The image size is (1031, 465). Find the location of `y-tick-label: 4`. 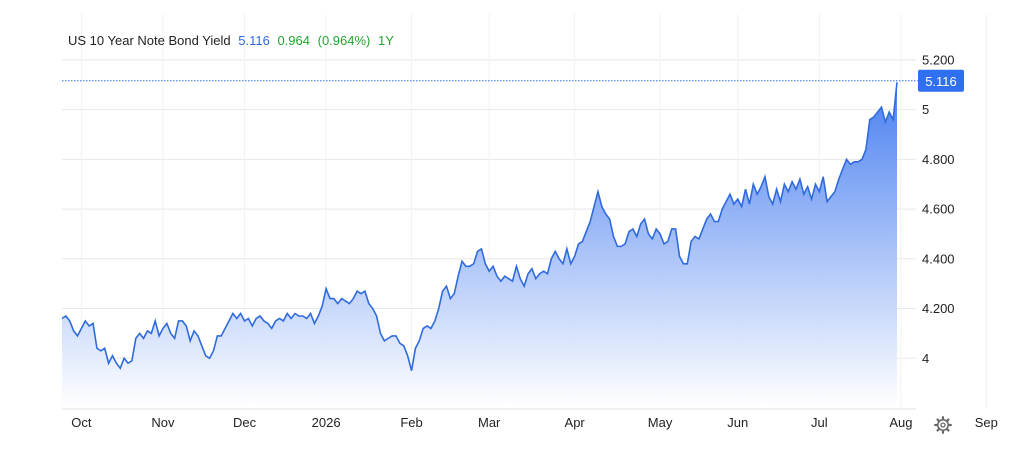

y-tick-label: 4 is located at coordinates (925, 358).